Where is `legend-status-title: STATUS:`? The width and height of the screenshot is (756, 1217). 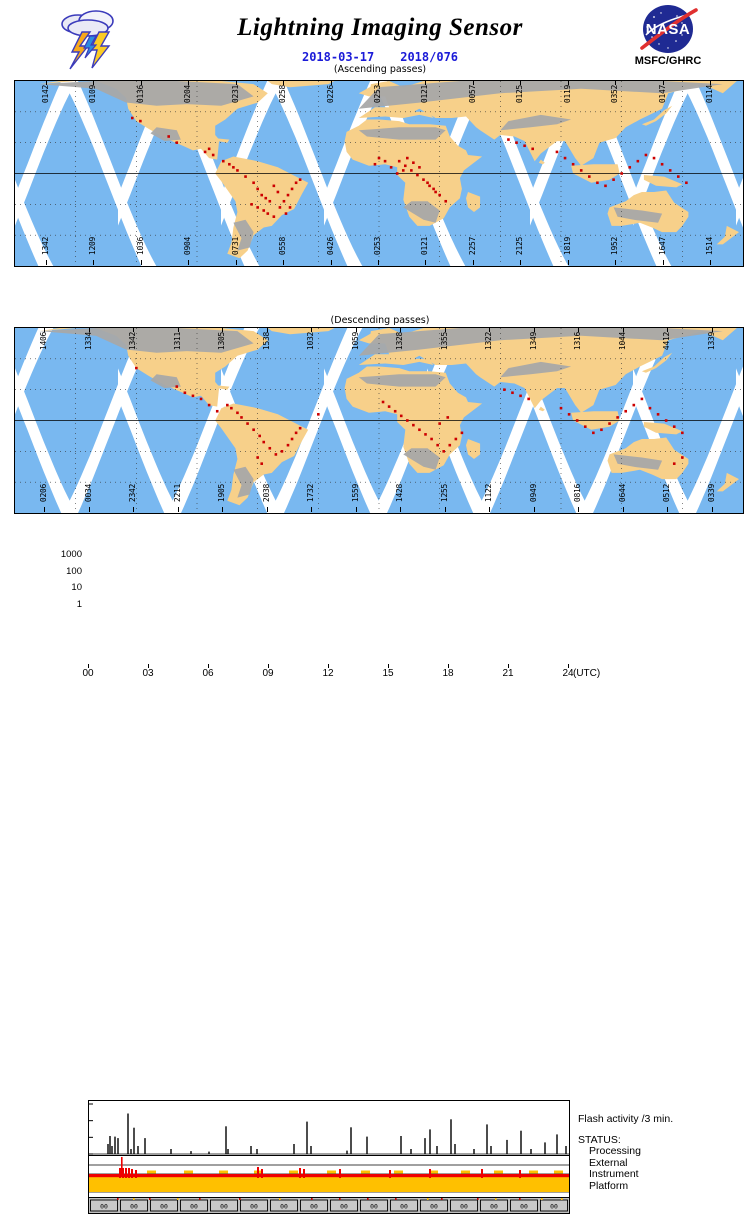 legend-status-title: STATUS: is located at coordinates (599, 1140).